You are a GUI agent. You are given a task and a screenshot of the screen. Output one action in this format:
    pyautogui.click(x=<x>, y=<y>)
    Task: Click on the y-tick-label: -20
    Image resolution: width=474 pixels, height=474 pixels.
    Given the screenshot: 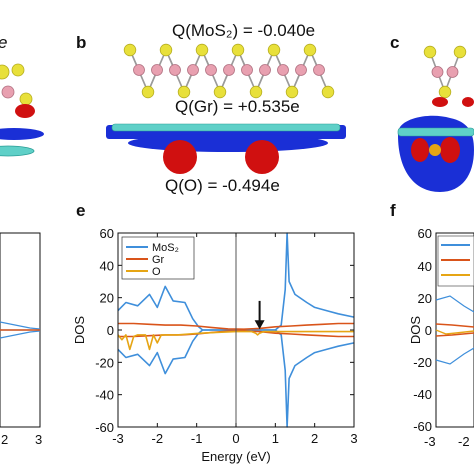 What is the action you would take?
    pyautogui.click(x=104, y=362)
    